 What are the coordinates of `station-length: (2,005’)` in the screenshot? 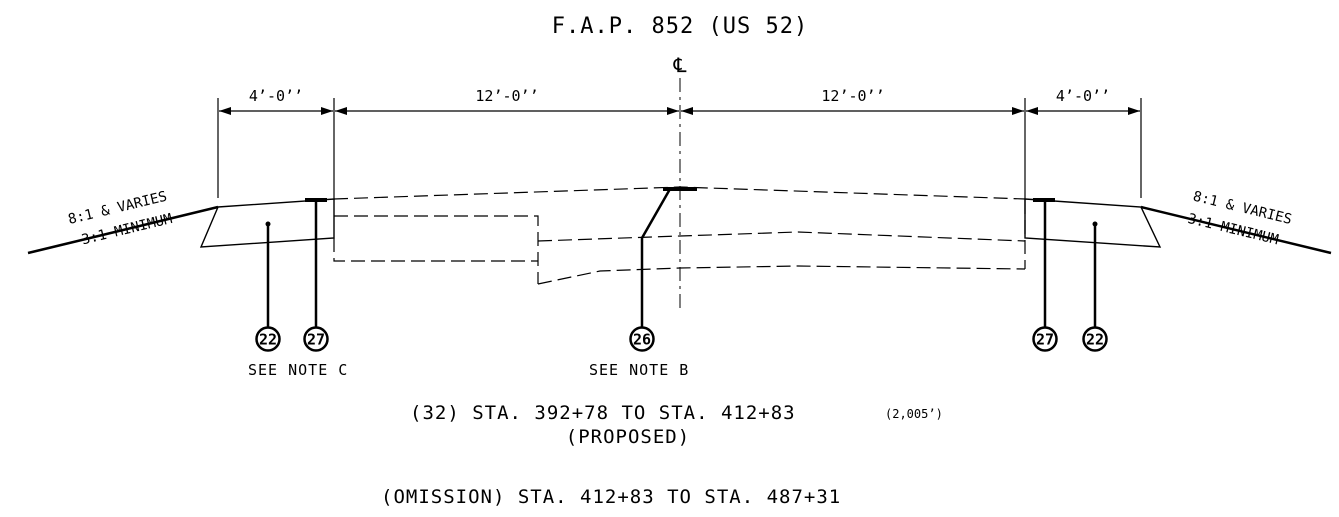 It's located at (914, 414).